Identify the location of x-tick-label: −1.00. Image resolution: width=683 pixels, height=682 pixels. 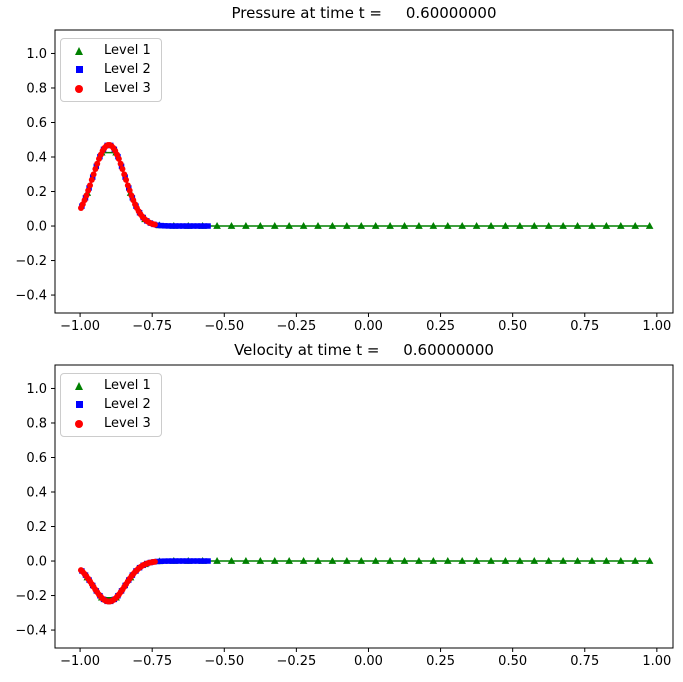
(80, 661).